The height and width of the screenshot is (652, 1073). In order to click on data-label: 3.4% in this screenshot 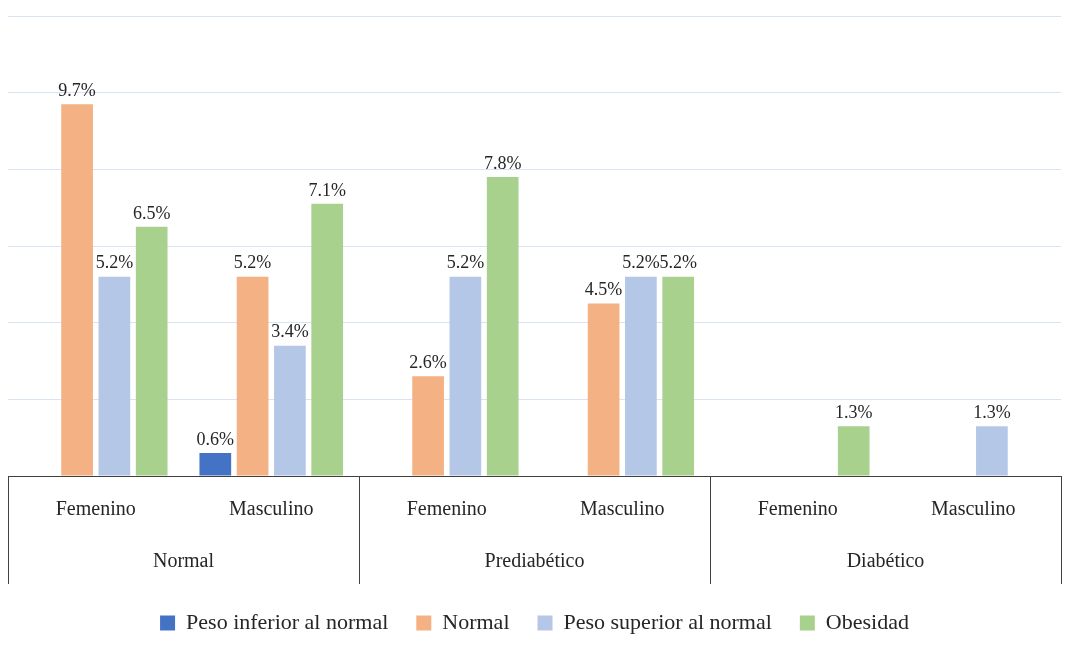, I will do `click(290, 331)`.